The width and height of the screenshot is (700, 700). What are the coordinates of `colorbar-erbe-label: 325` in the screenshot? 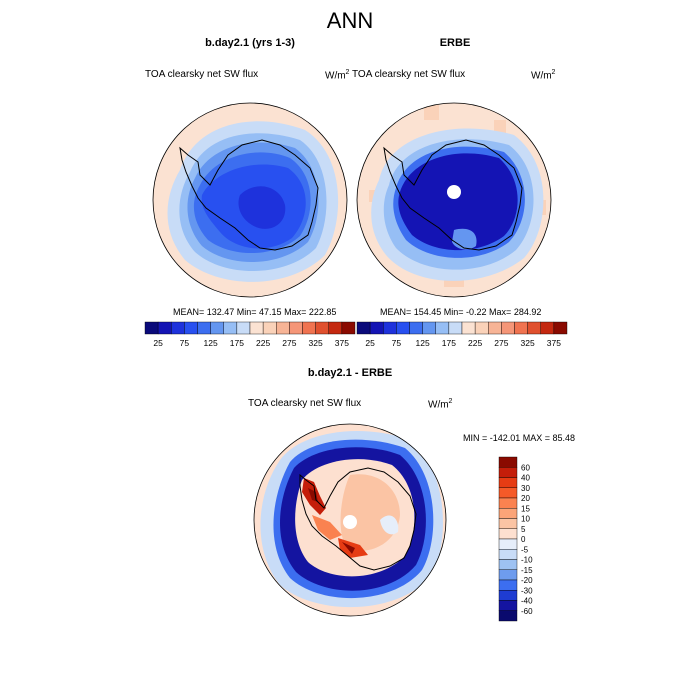 It's located at (528, 343).